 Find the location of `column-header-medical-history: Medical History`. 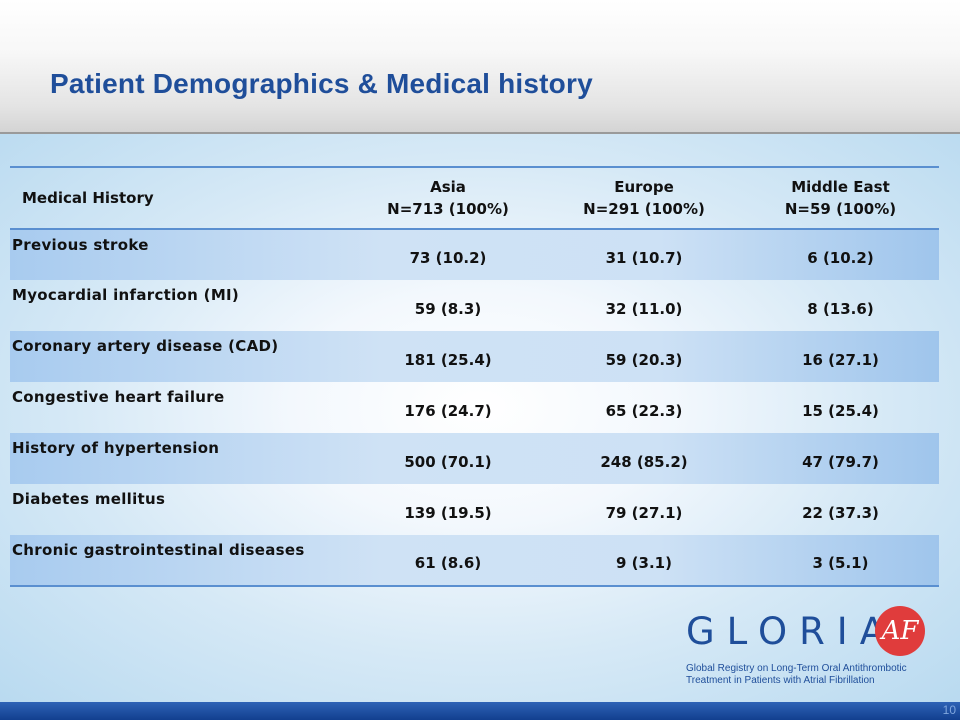

column-header-medical-history: Medical History is located at coordinates (180, 198).